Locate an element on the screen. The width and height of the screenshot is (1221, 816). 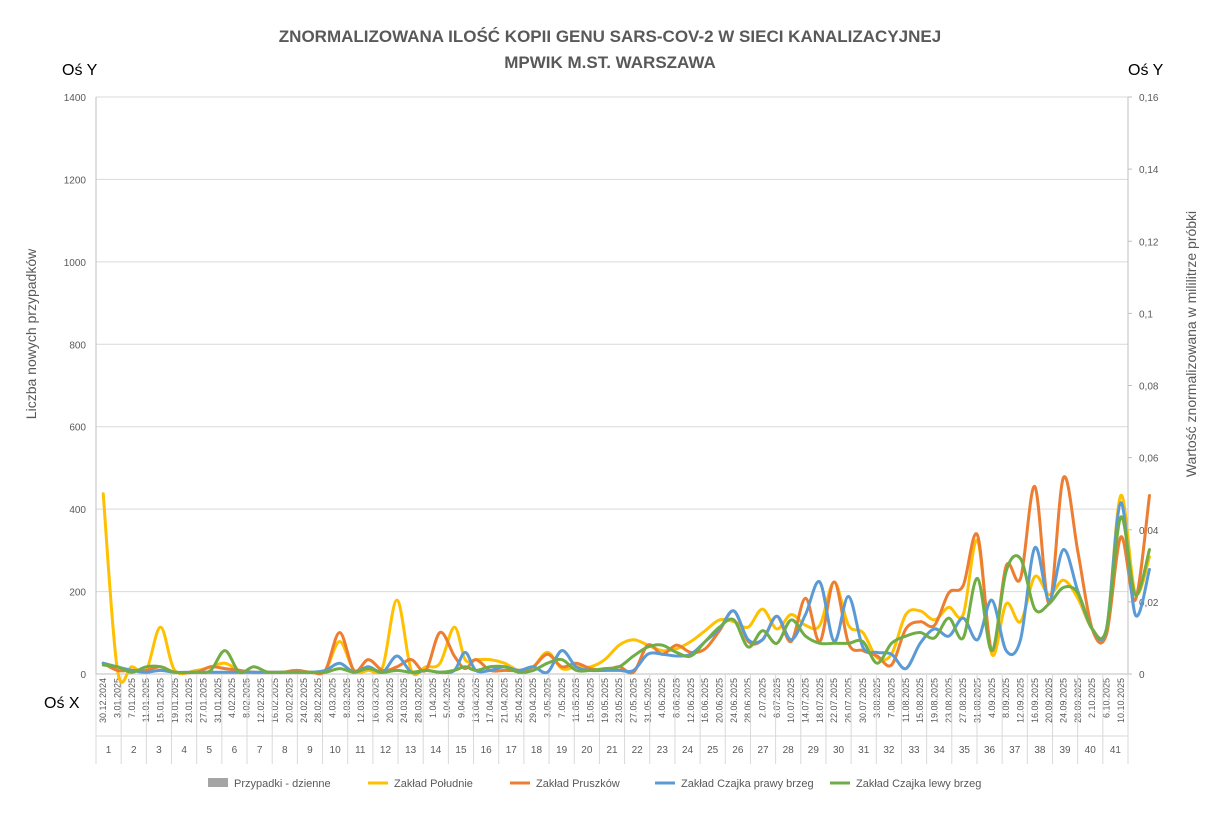
y-tick-left: 800 is located at coordinates (77, 345).